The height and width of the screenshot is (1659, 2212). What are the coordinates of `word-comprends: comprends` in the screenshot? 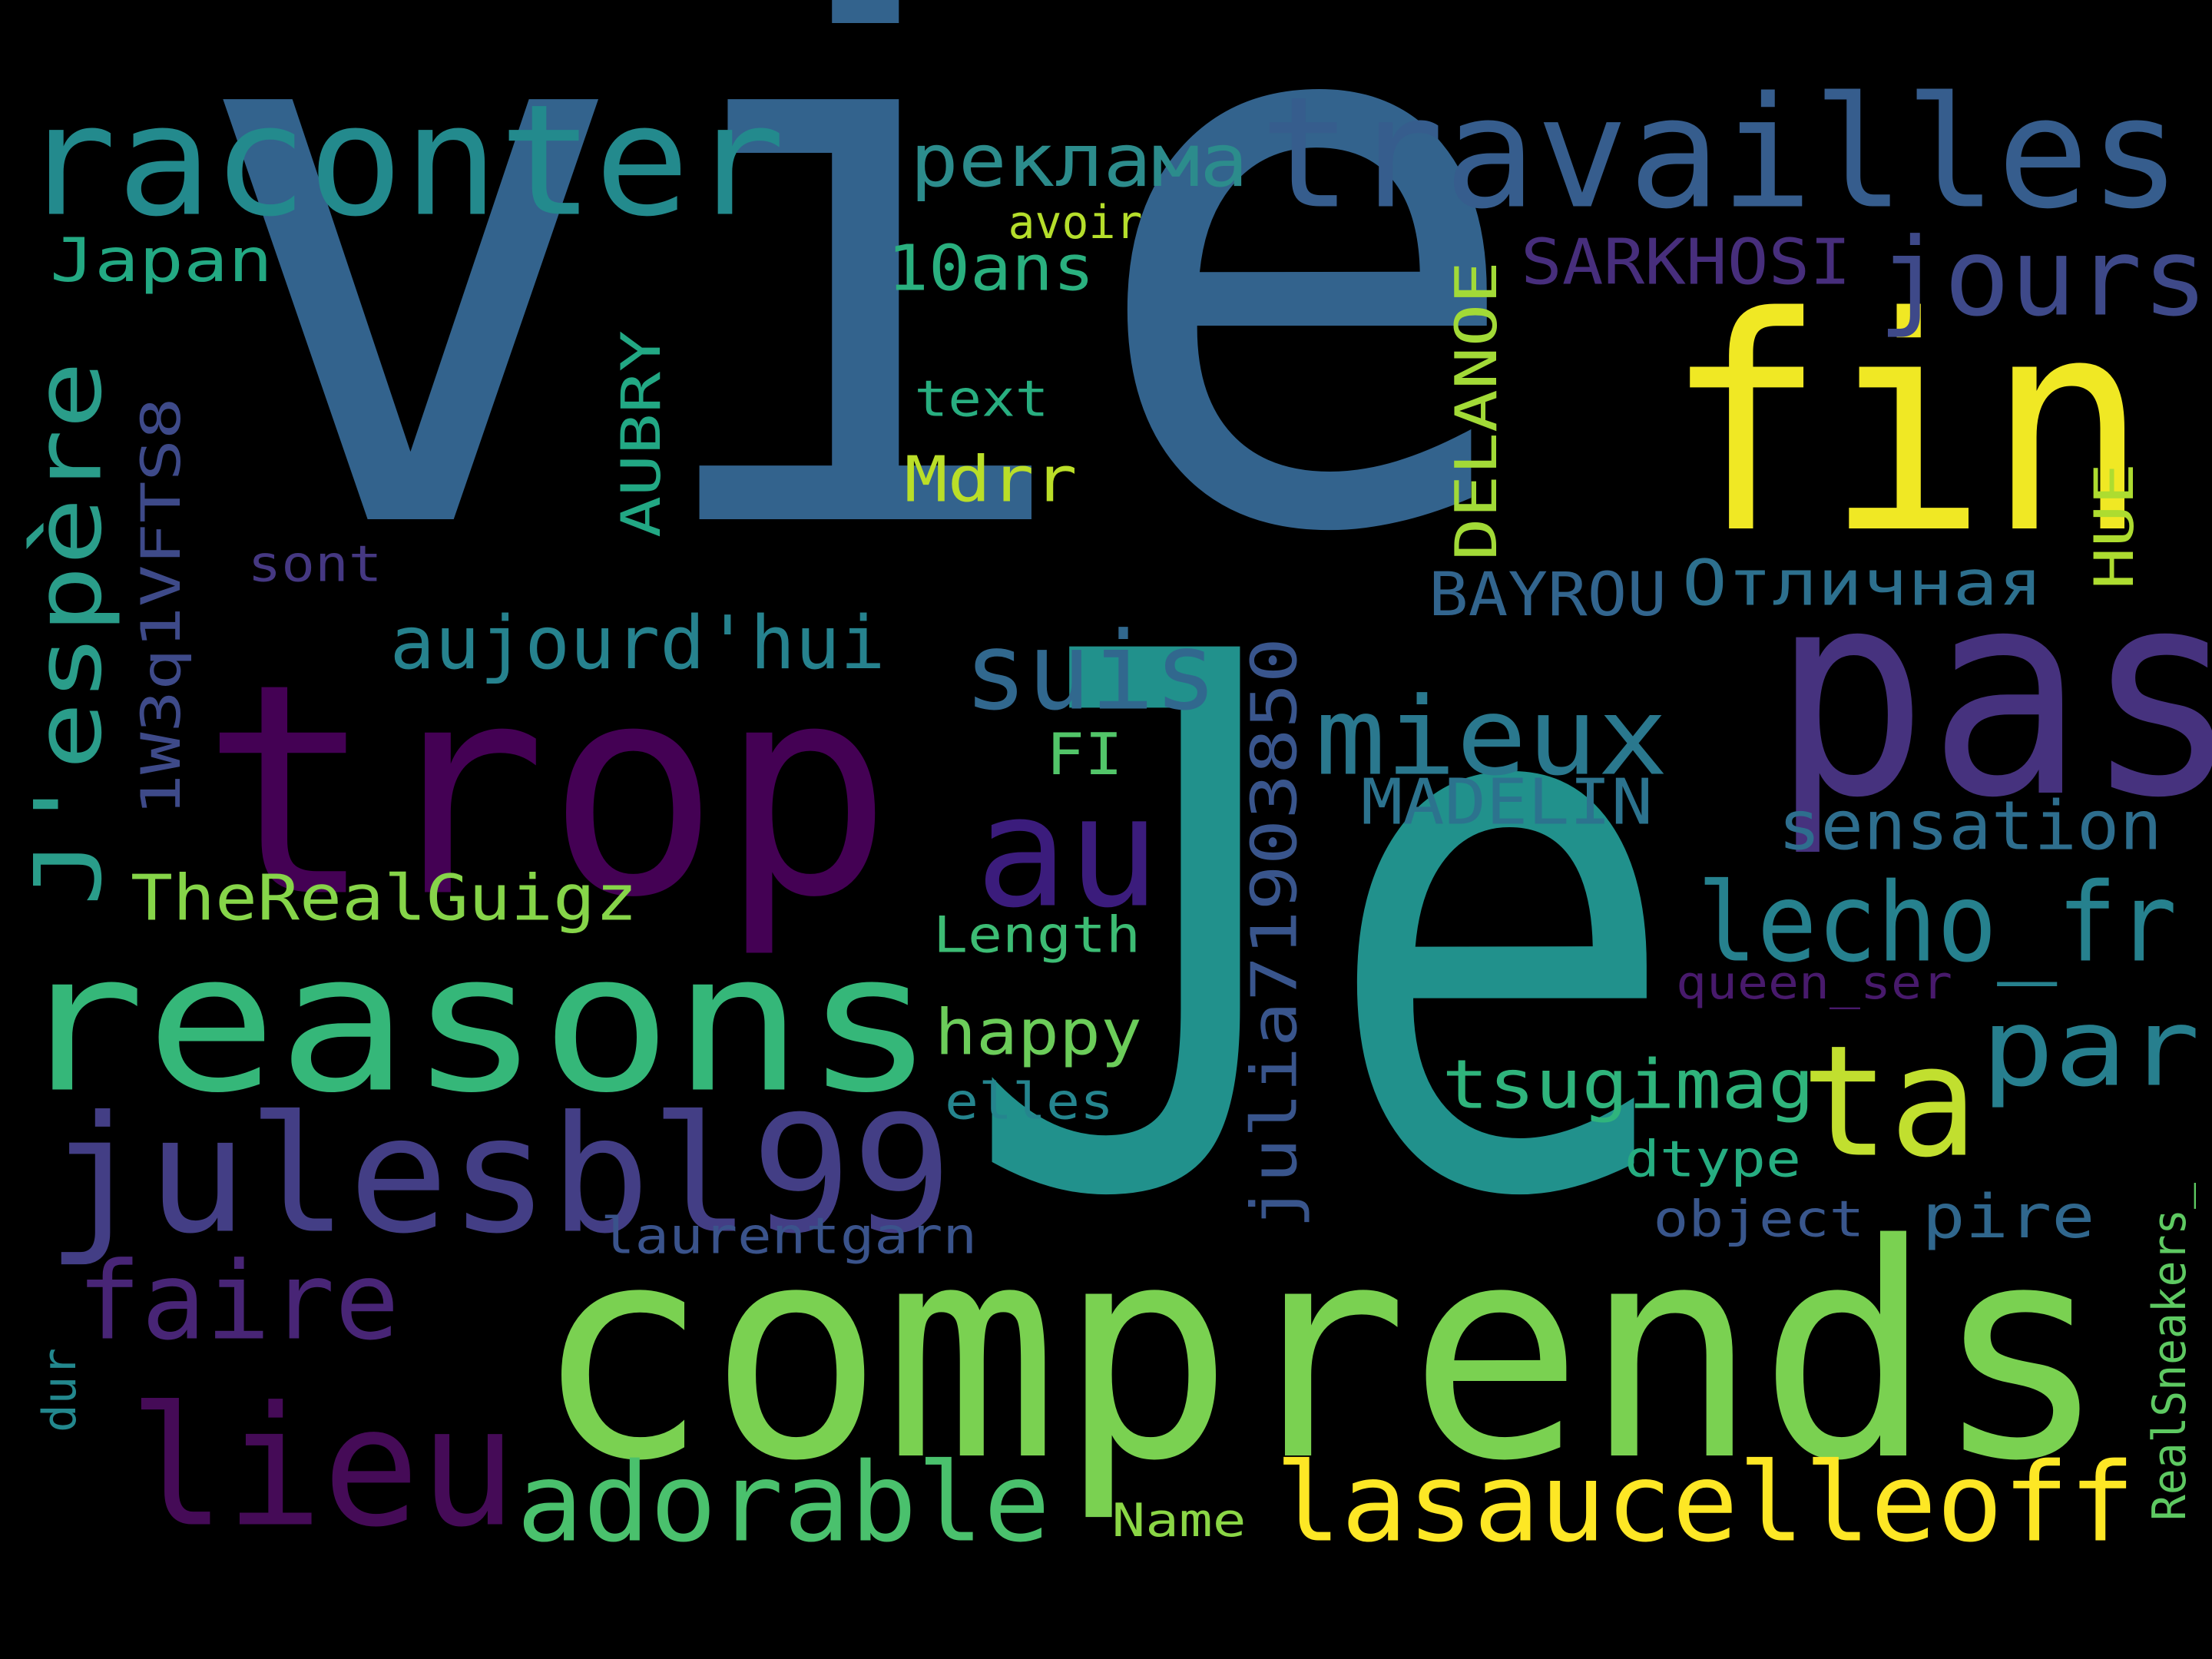 It's located at (1321, 1353).